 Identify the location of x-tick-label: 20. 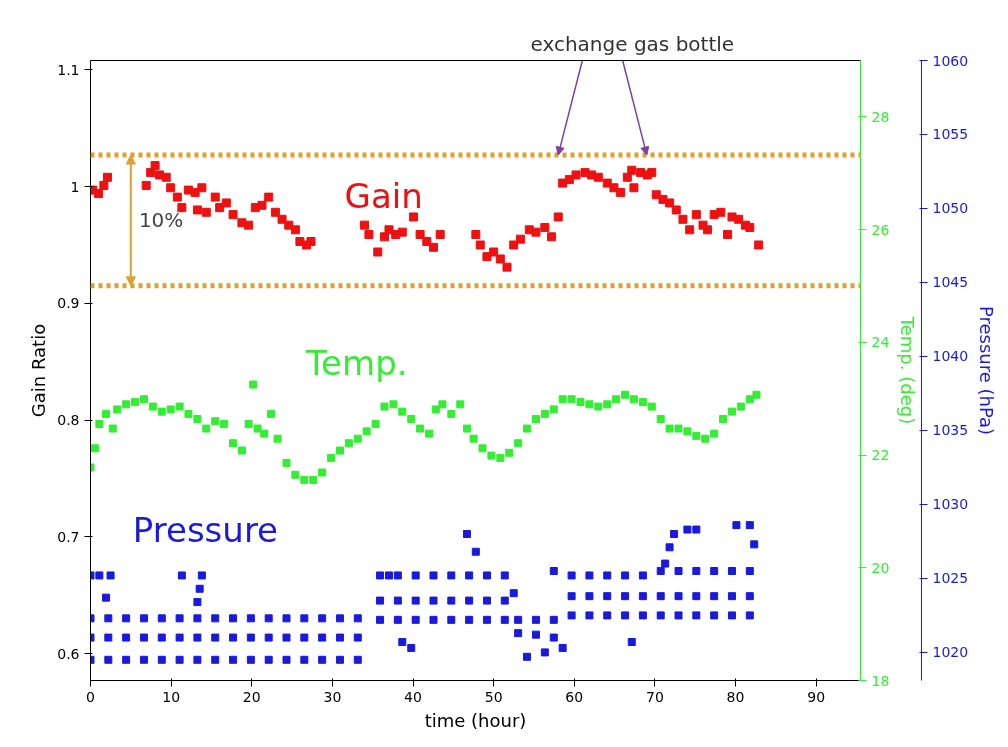
(251, 696).